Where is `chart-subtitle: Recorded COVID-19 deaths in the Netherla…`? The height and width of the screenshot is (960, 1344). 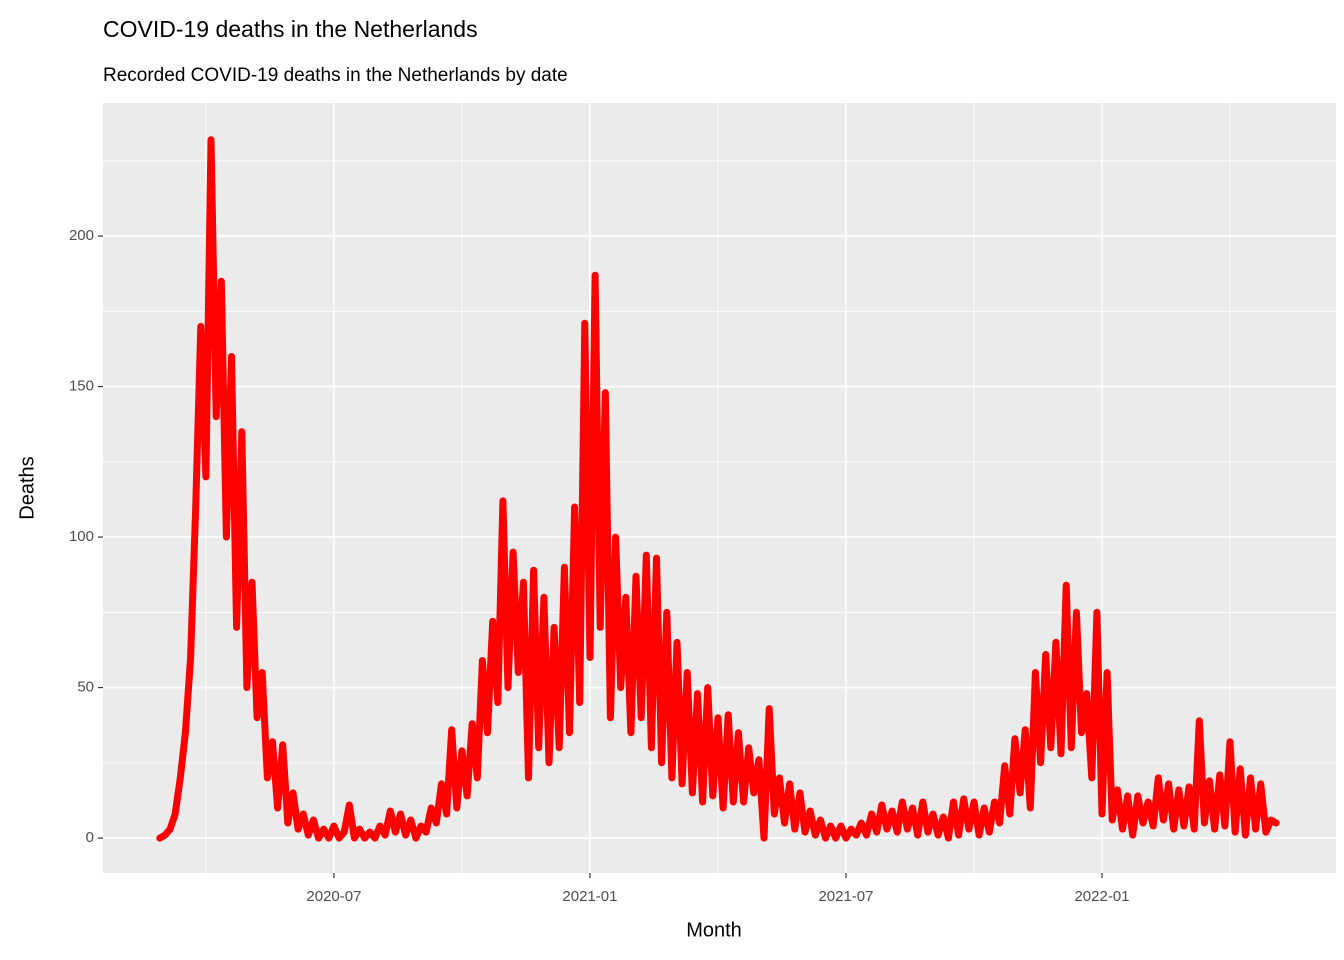
chart-subtitle: Recorded COVID-19 deaths in the Netherla… is located at coordinates (335, 75).